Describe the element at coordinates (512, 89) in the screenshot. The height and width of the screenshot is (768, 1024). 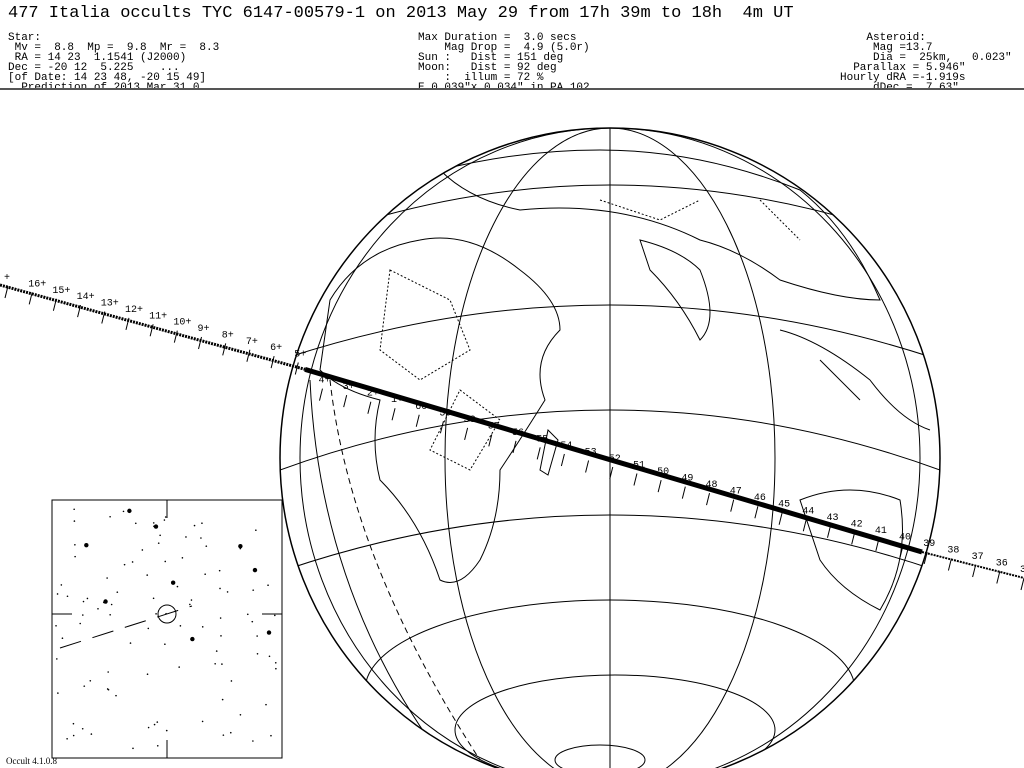
I see `header-divider` at that location.